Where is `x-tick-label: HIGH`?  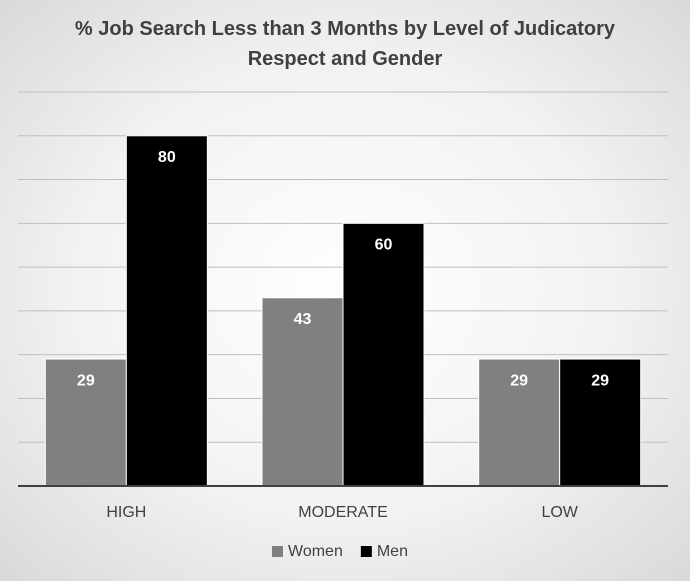 x-tick-label: HIGH is located at coordinates (126, 512).